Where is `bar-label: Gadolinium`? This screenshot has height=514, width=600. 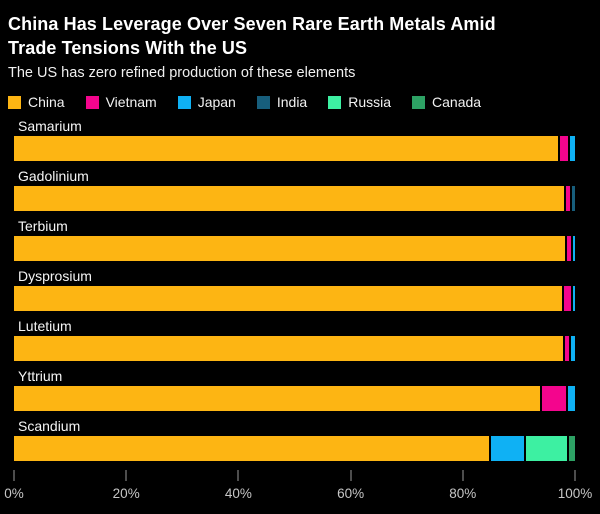 bar-label: Gadolinium is located at coordinates (53, 176).